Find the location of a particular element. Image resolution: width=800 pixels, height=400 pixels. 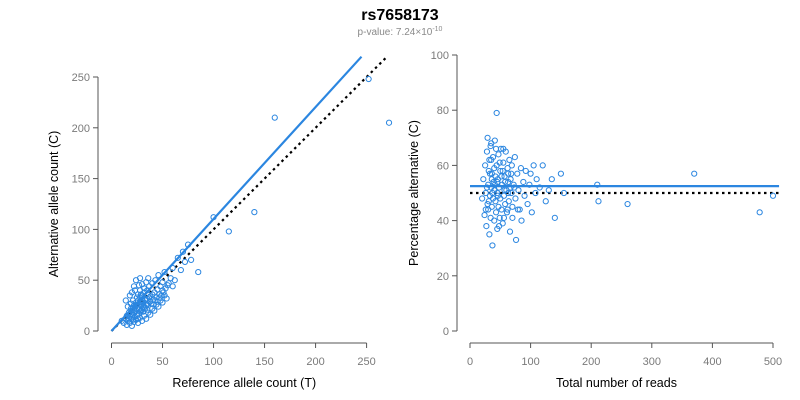

x-tick-label: 200 is located at coordinates (591, 362).